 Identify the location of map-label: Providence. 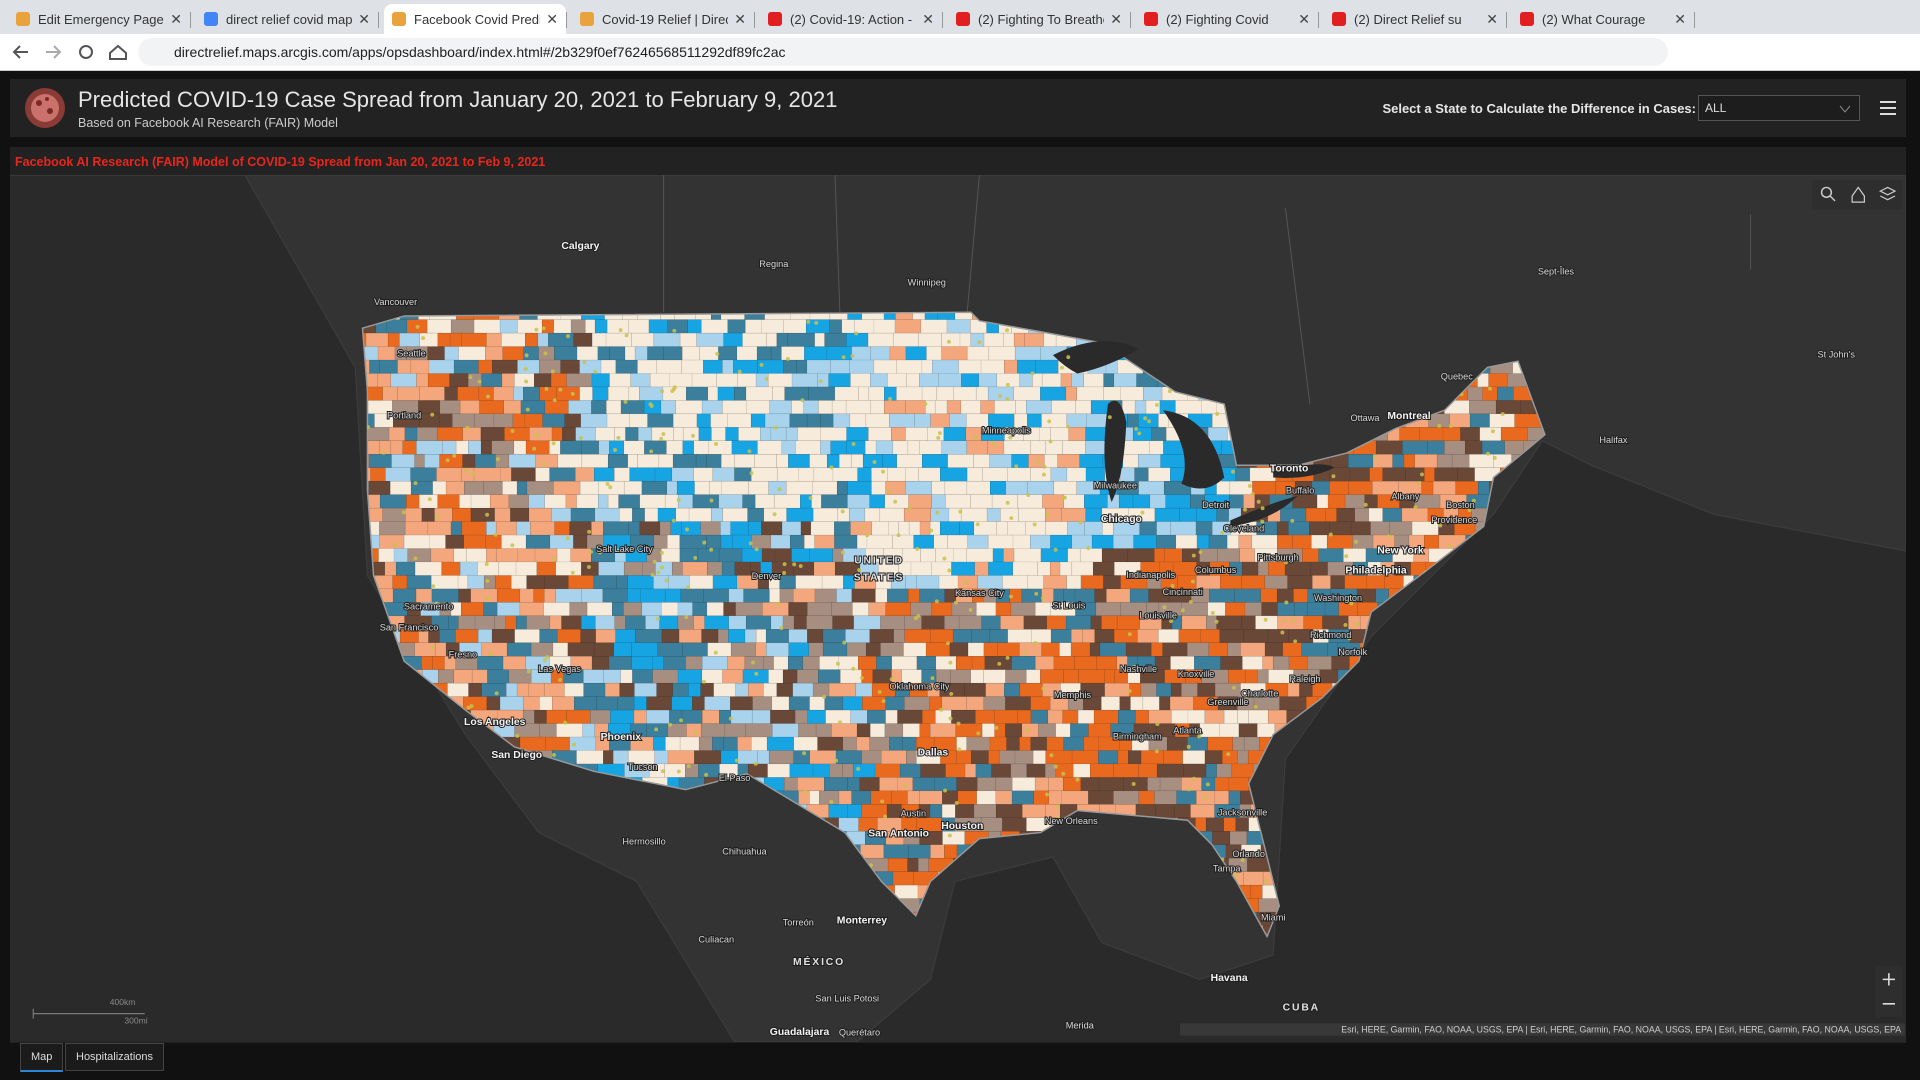
(1454, 520).